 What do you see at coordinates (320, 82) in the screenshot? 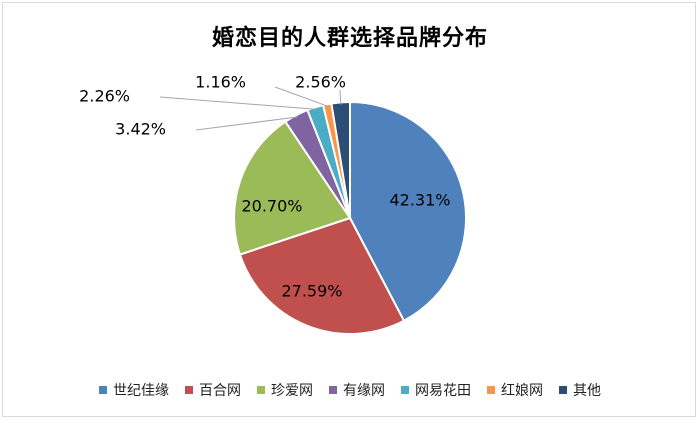
I see `data-label-7: 2.56%` at bounding box center [320, 82].